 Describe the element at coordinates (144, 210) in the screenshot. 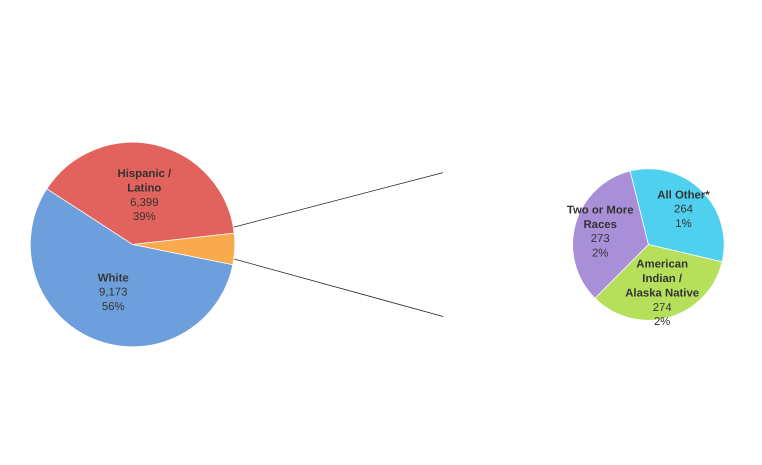

I see `data-label: 6,399 39%` at that location.